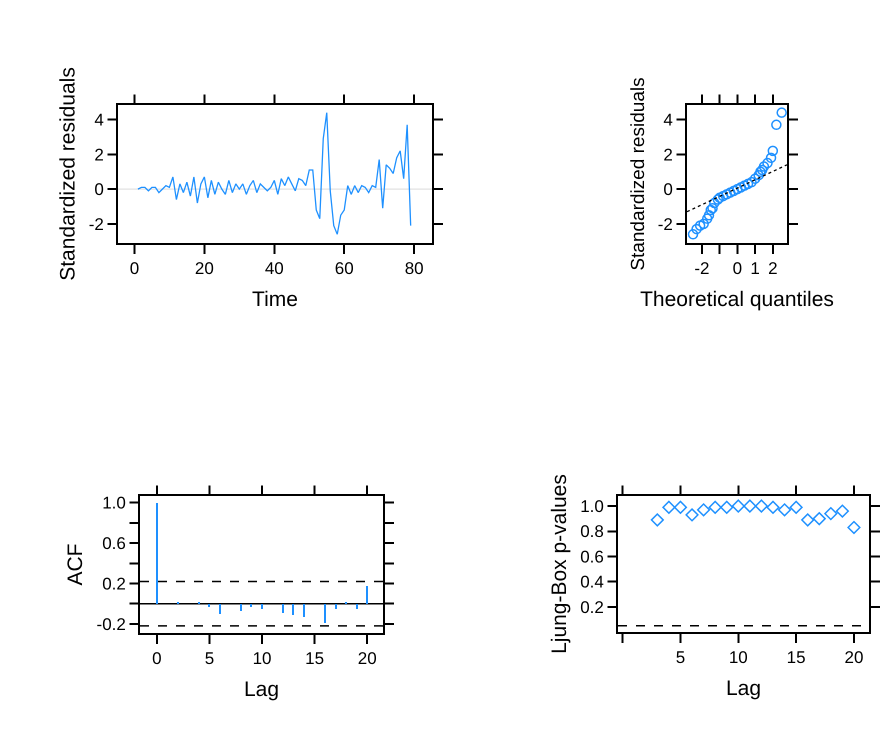 This screenshot has width=885, height=752. Describe the element at coordinates (76, 565) in the screenshot. I see `y-axis-title: ACF` at that location.